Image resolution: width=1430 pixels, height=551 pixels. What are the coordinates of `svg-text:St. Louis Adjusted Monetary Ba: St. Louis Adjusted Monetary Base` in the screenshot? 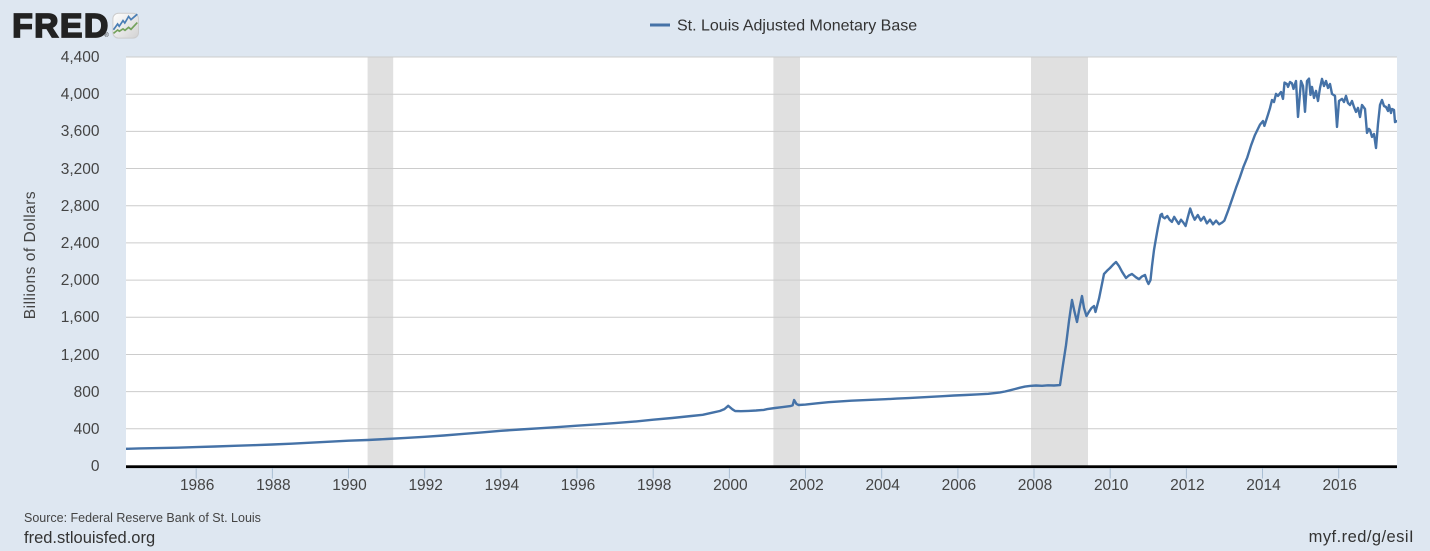 It's located at (797, 26).